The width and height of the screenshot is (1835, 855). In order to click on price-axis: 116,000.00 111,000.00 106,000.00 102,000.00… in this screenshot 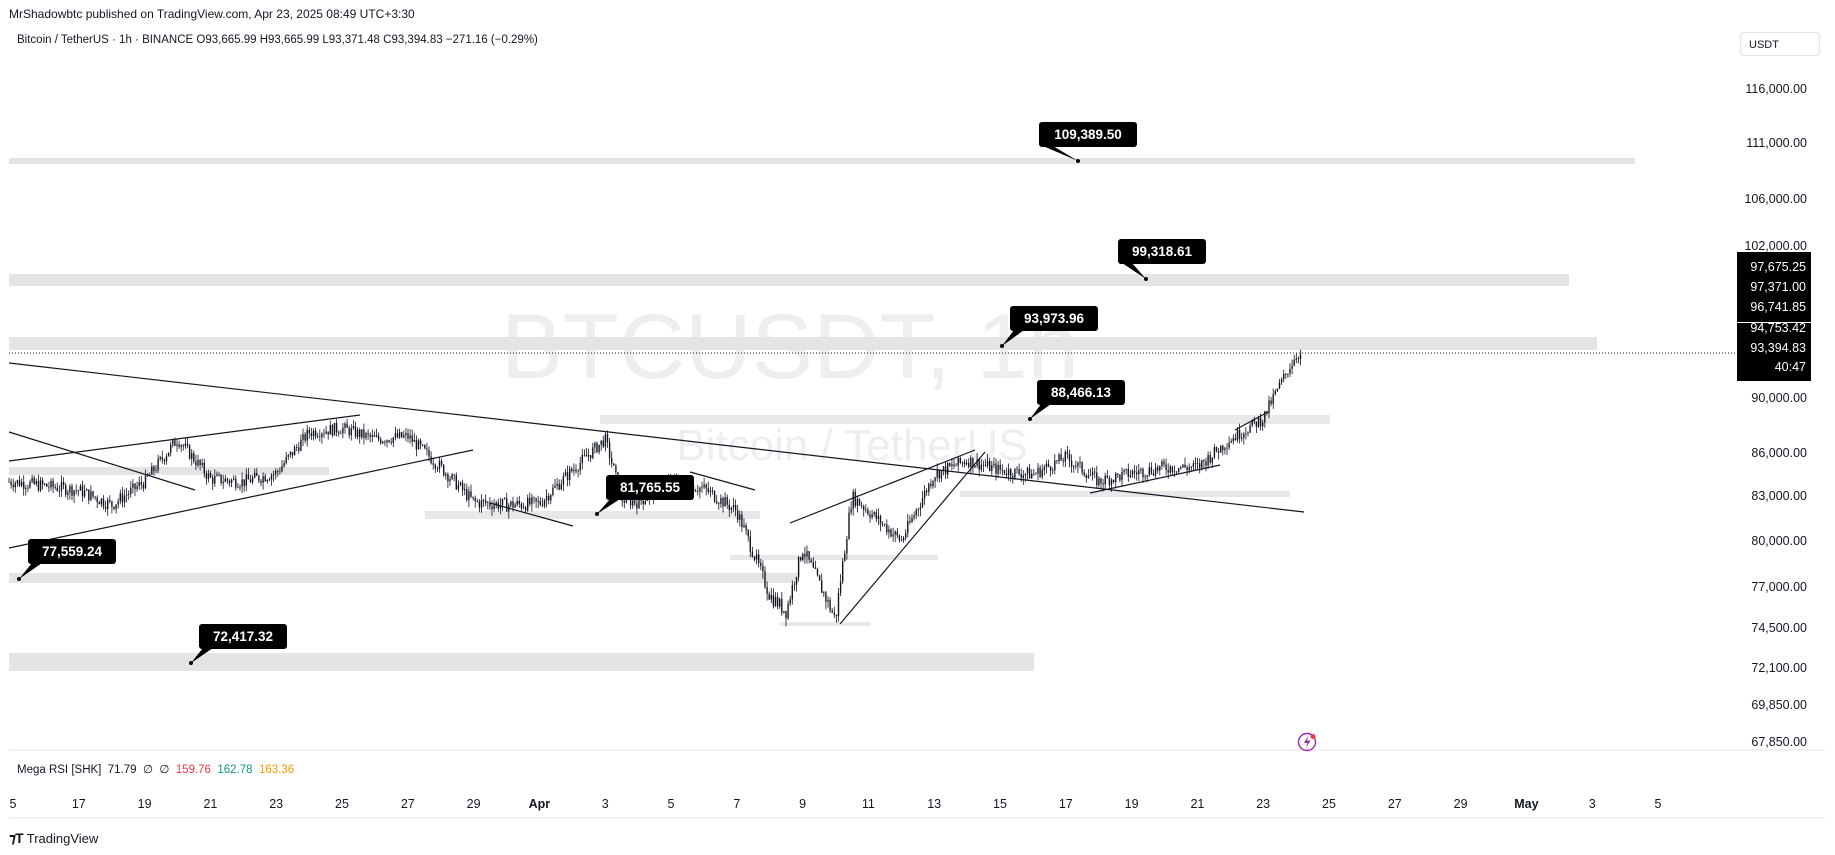, I will do `click(1775, 415)`.